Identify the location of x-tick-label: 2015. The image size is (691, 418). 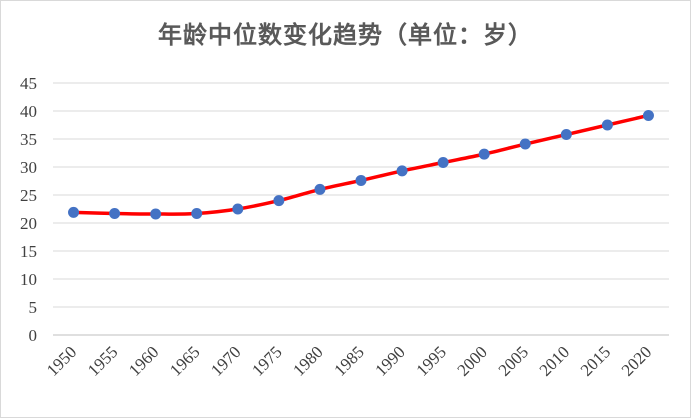
(595, 360).